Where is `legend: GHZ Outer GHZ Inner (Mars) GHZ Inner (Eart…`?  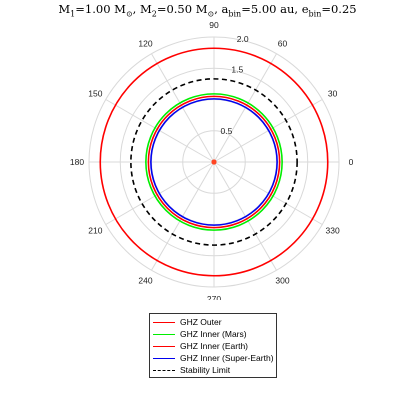
legend: GHZ Outer GHZ Inner (Mars) GHZ Inner (Eart… is located at coordinates (213, 345).